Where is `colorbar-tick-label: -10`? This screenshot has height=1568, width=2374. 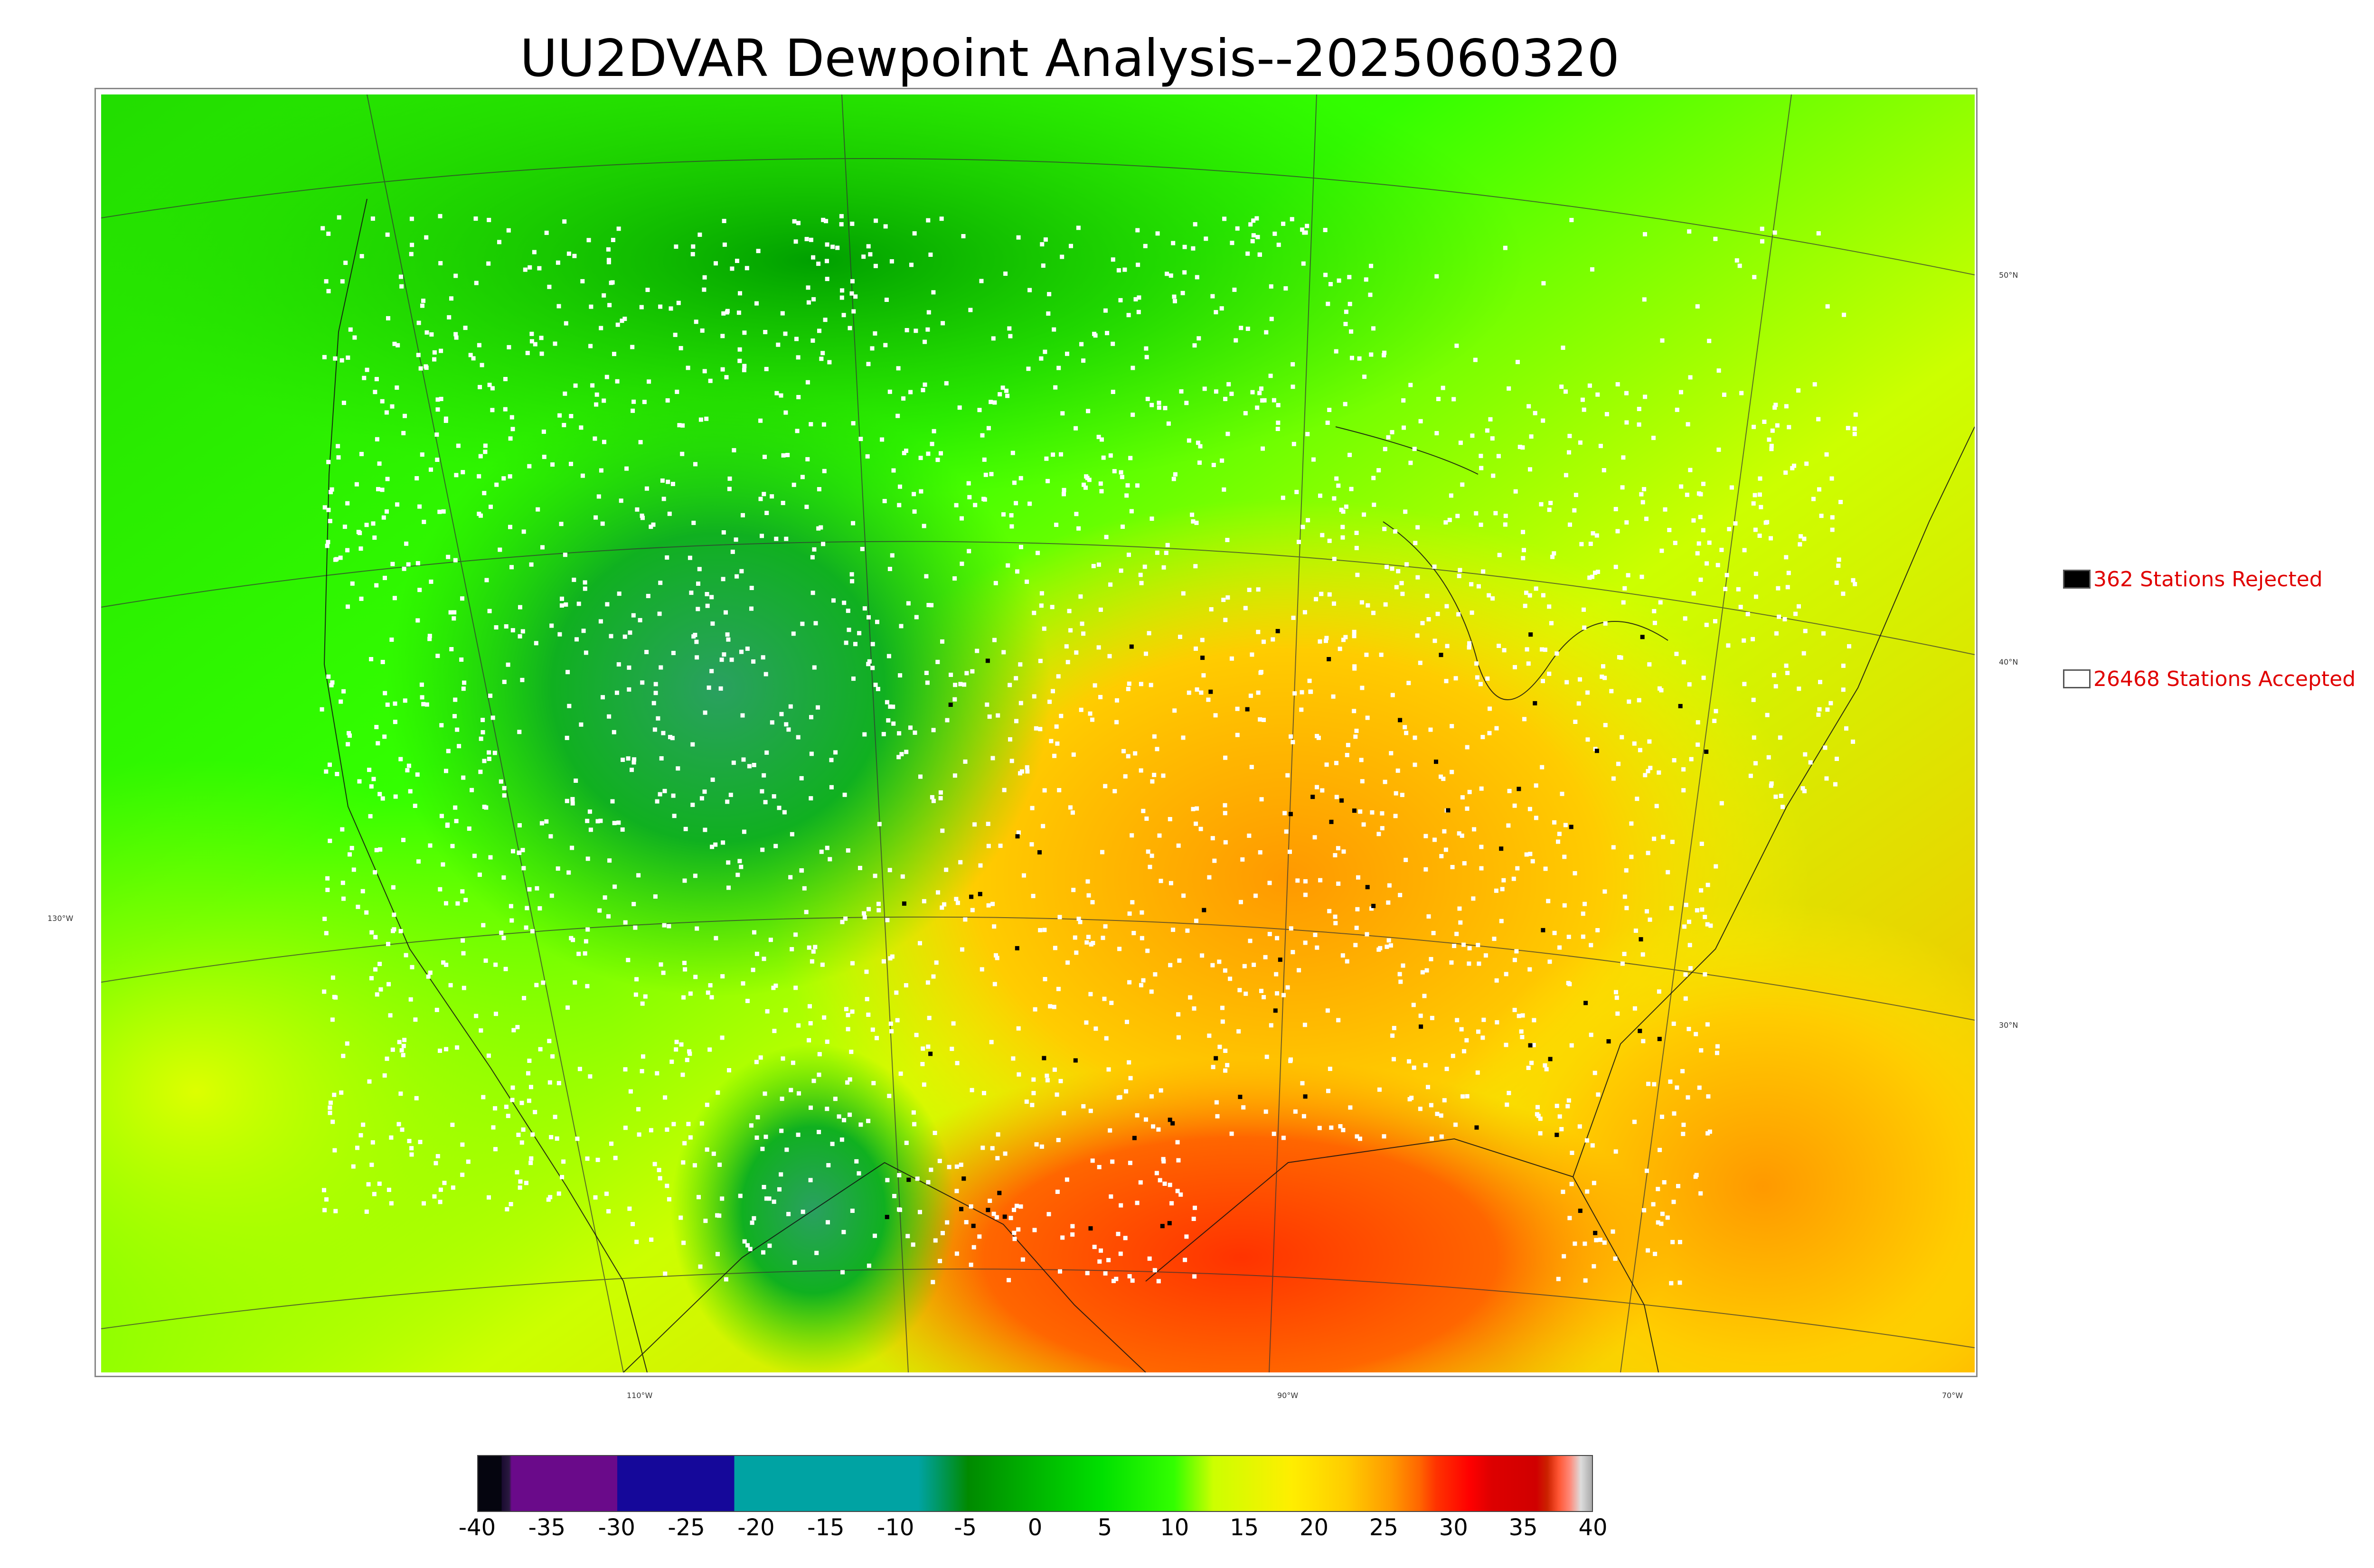
colorbar-tick-label: -10 is located at coordinates (895, 1528).